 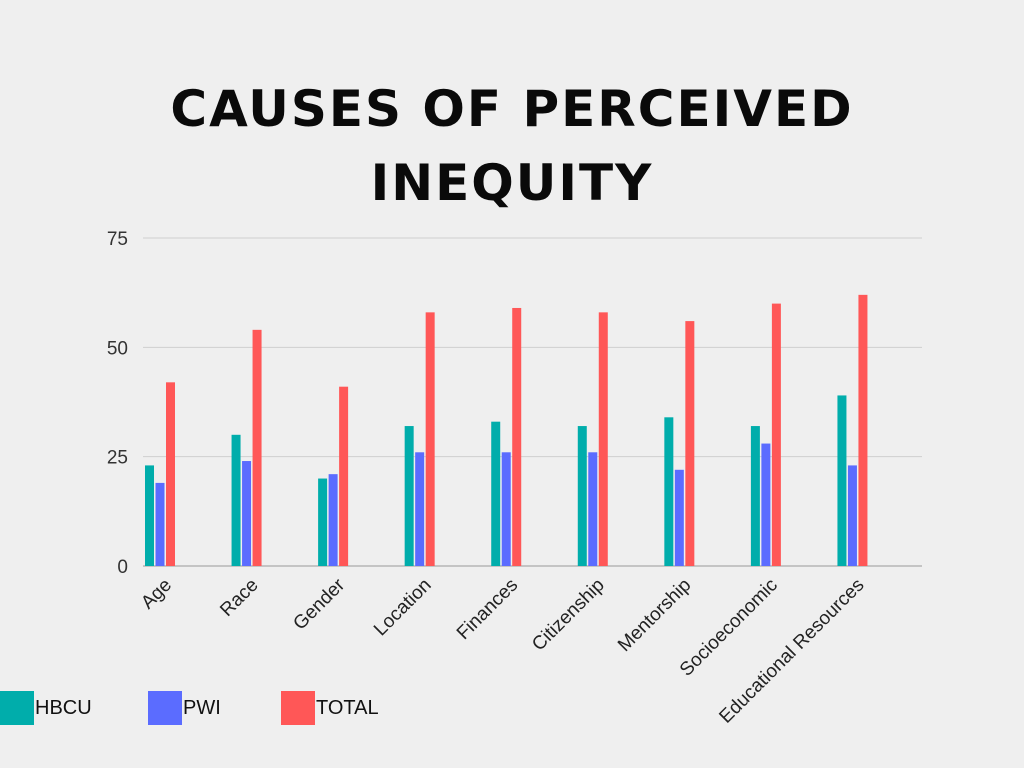 What do you see at coordinates (582, 496) in the screenshot?
I see `bar-hbcu-citizenship` at bounding box center [582, 496].